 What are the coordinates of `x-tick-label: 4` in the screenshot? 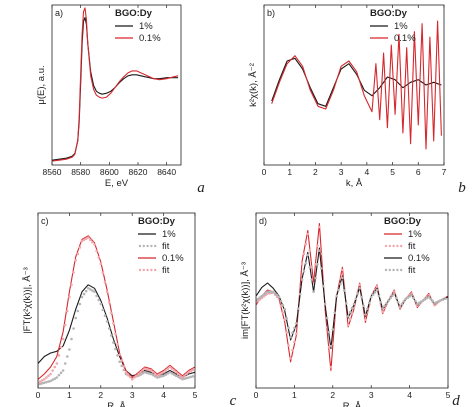 It's located at (366, 172).